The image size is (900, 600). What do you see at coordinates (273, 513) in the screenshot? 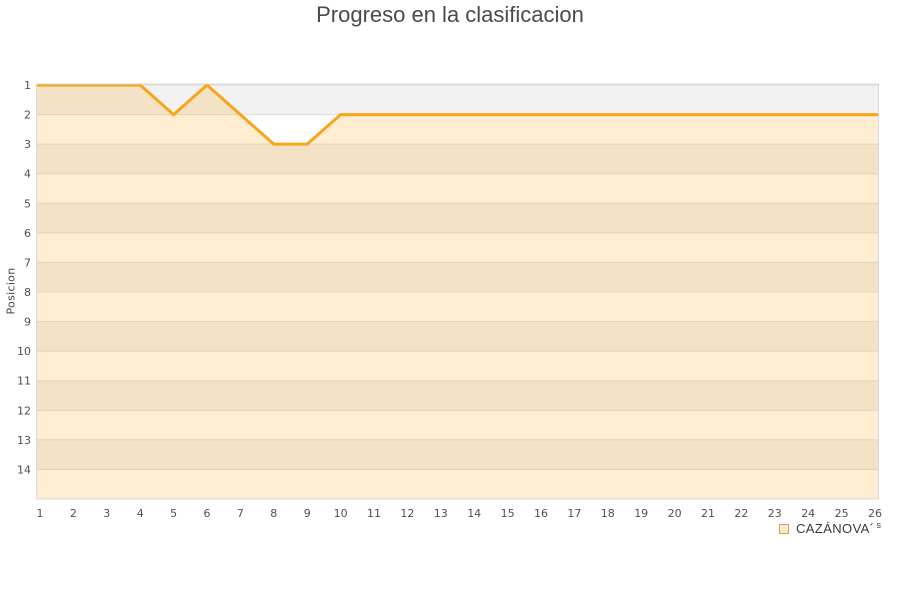
I see `x-tick-label: 8` at bounding box center [273, 513].